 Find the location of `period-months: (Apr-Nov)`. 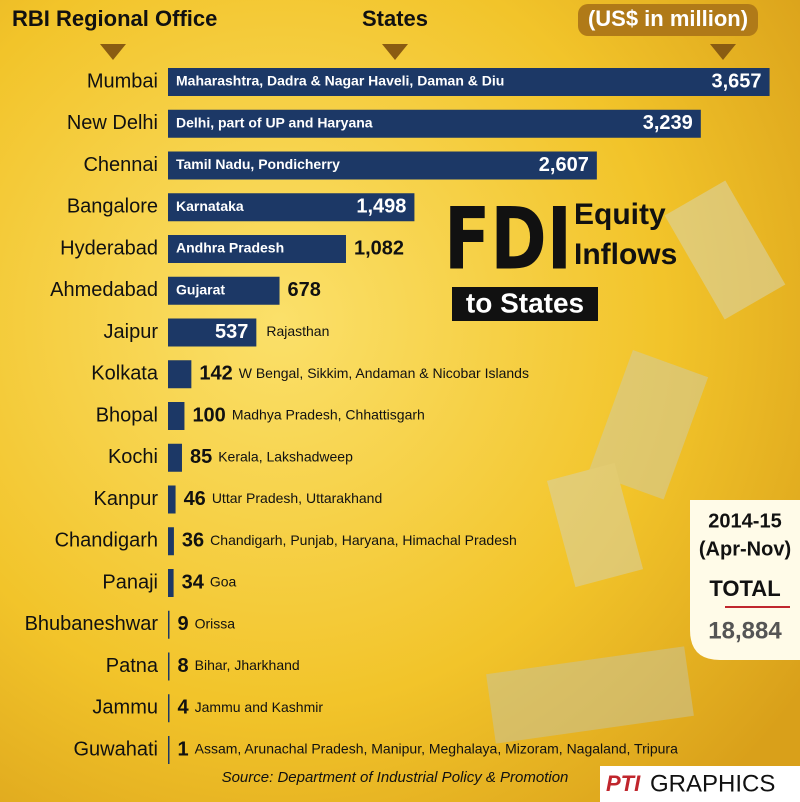

period-months: (Apr-Nov) is located at coordinates (745, 549).